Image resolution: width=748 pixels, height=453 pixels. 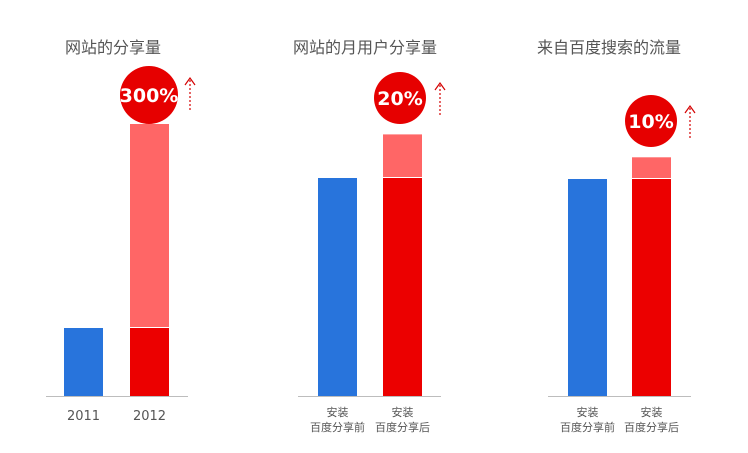 What do you see at coordinates (83, 416) in the screenshot?
I see `x-tick-label: 2011` at bounding box center [83, 416].